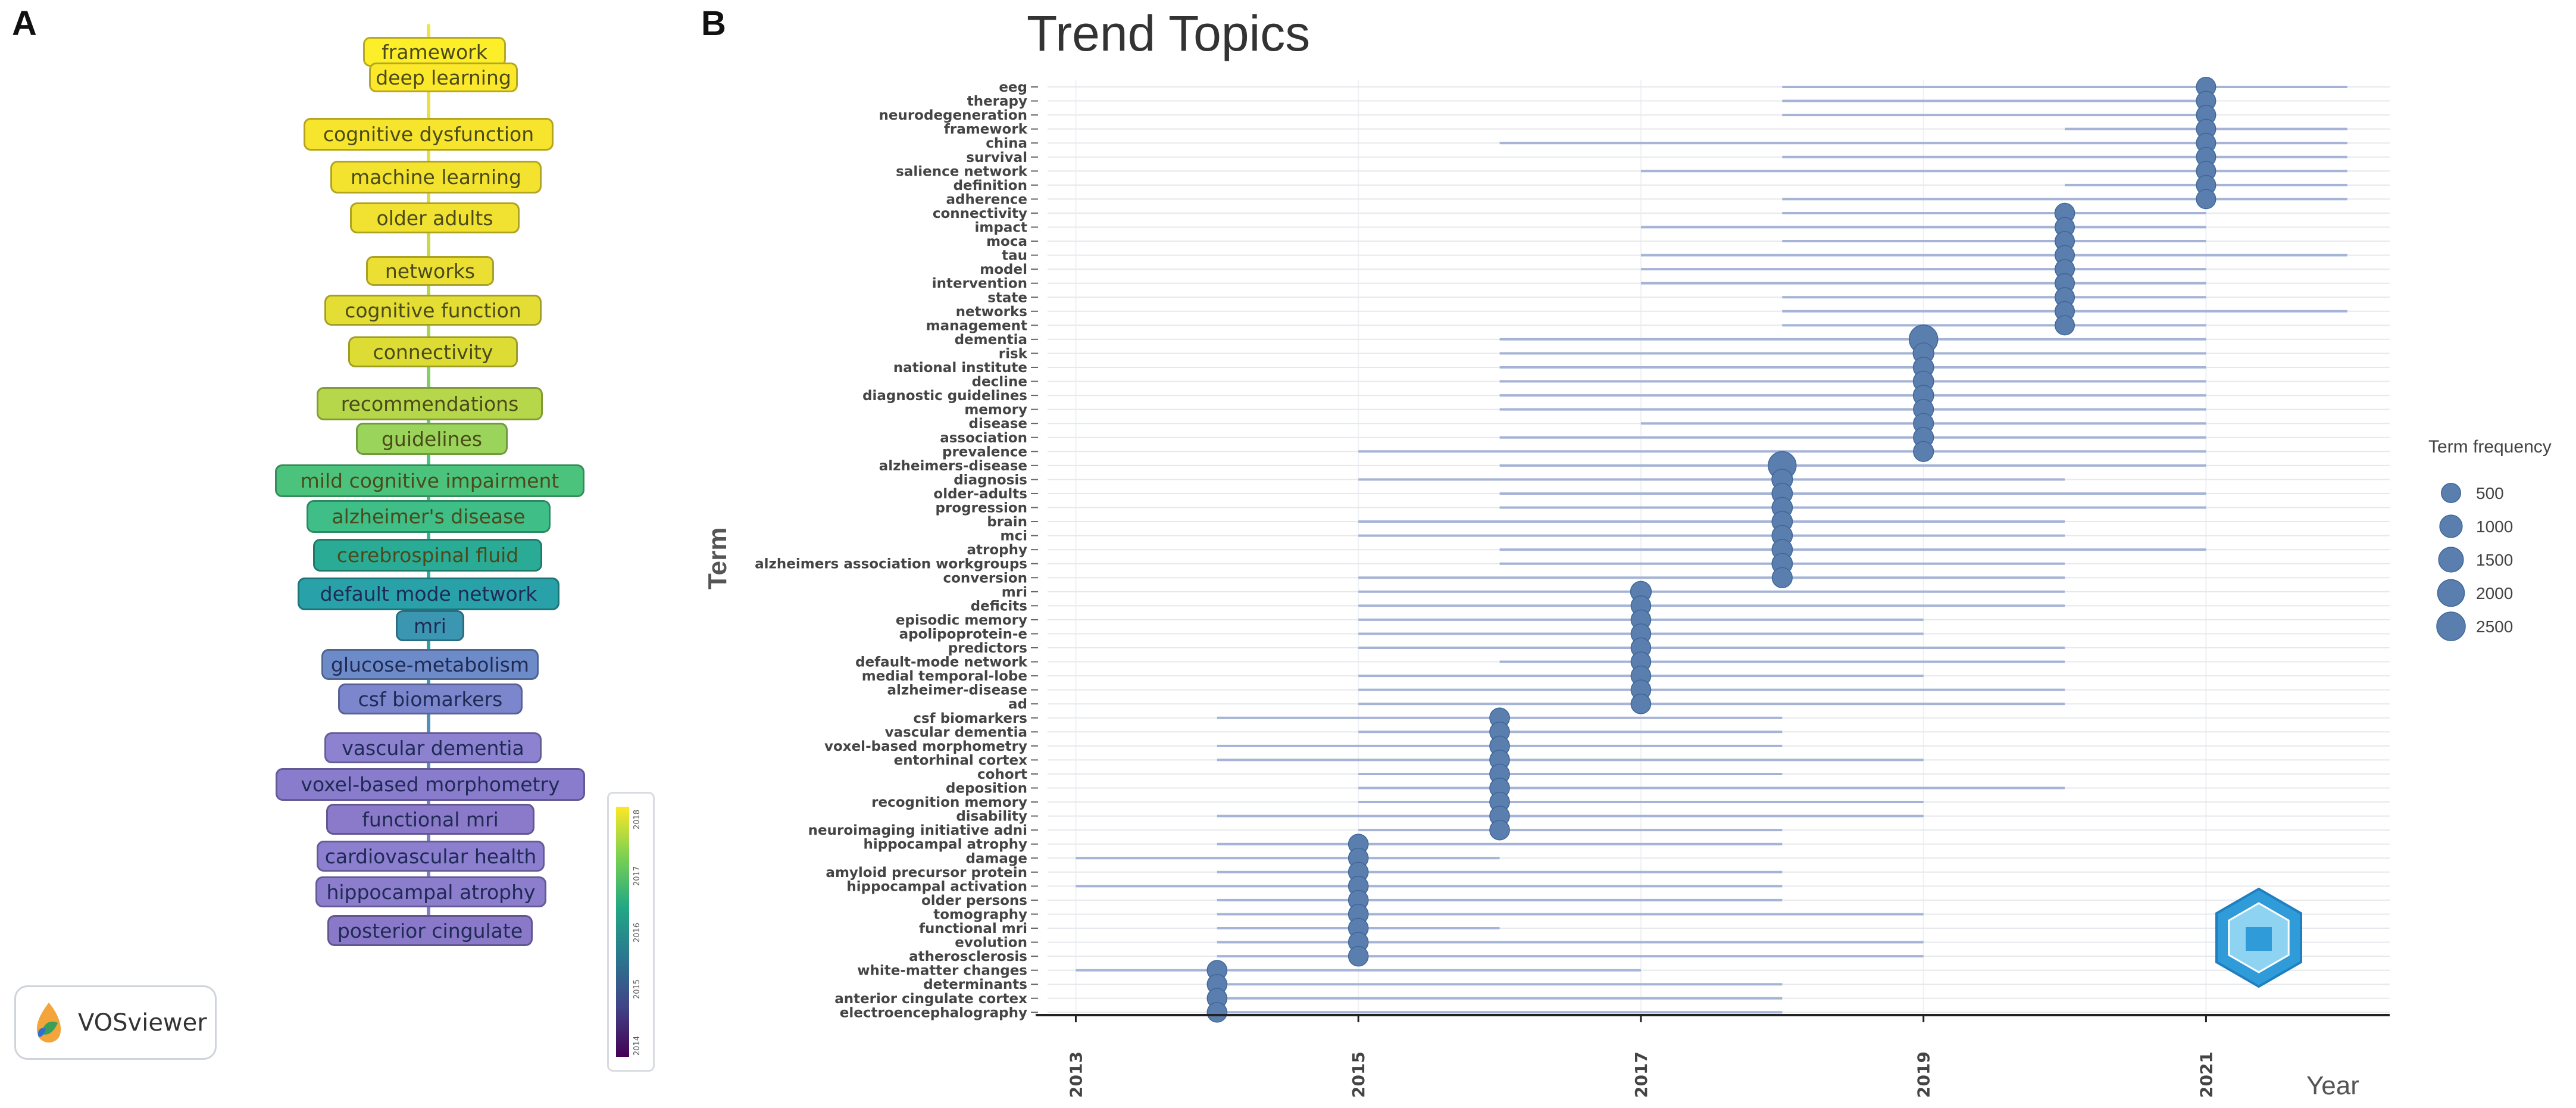  What do you see at coordinates (957, 690) in the screenshot?
I see `term-tick-label: alzheimer-disease` at bounding box center [957, 690].